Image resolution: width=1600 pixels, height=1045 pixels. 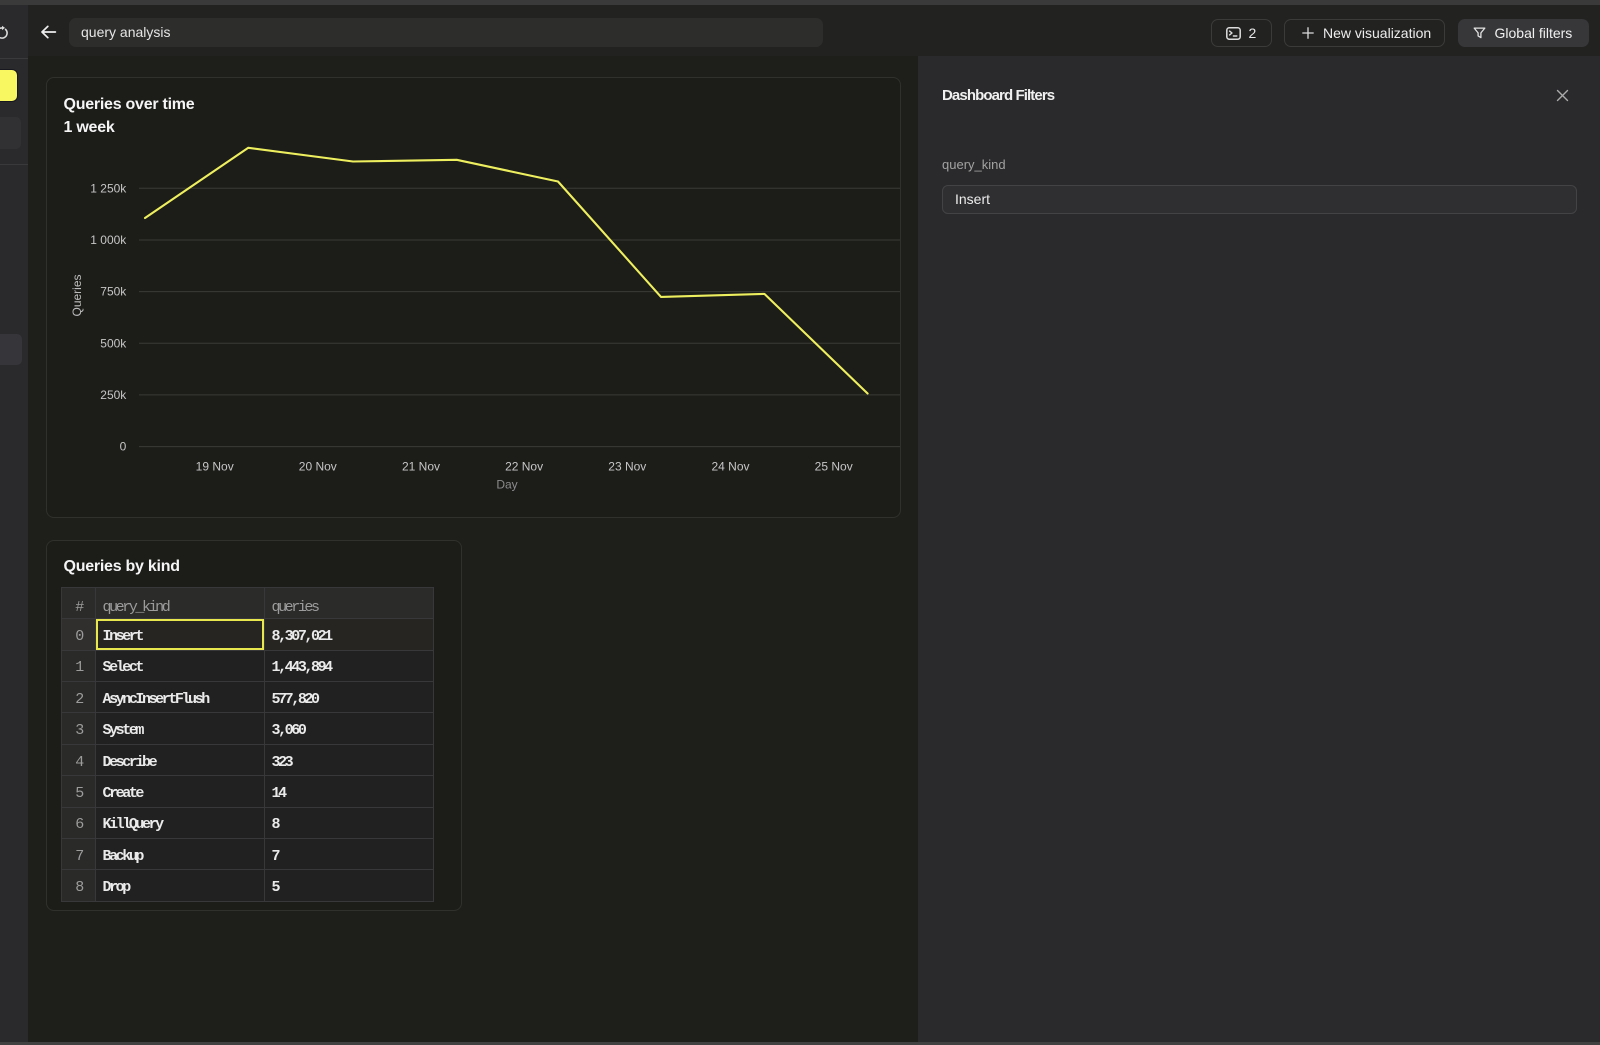 I want to click on svg-text: 19 Nov, so click(x=215, y=466).